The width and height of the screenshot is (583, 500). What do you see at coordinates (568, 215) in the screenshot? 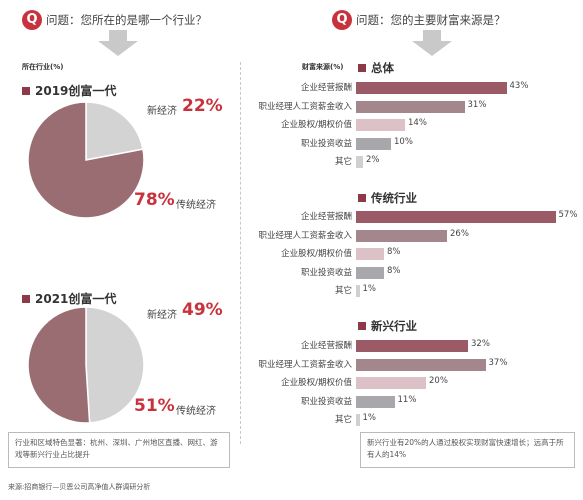
I see `bar-value-label: 57%` at bounding box center [568, 215].